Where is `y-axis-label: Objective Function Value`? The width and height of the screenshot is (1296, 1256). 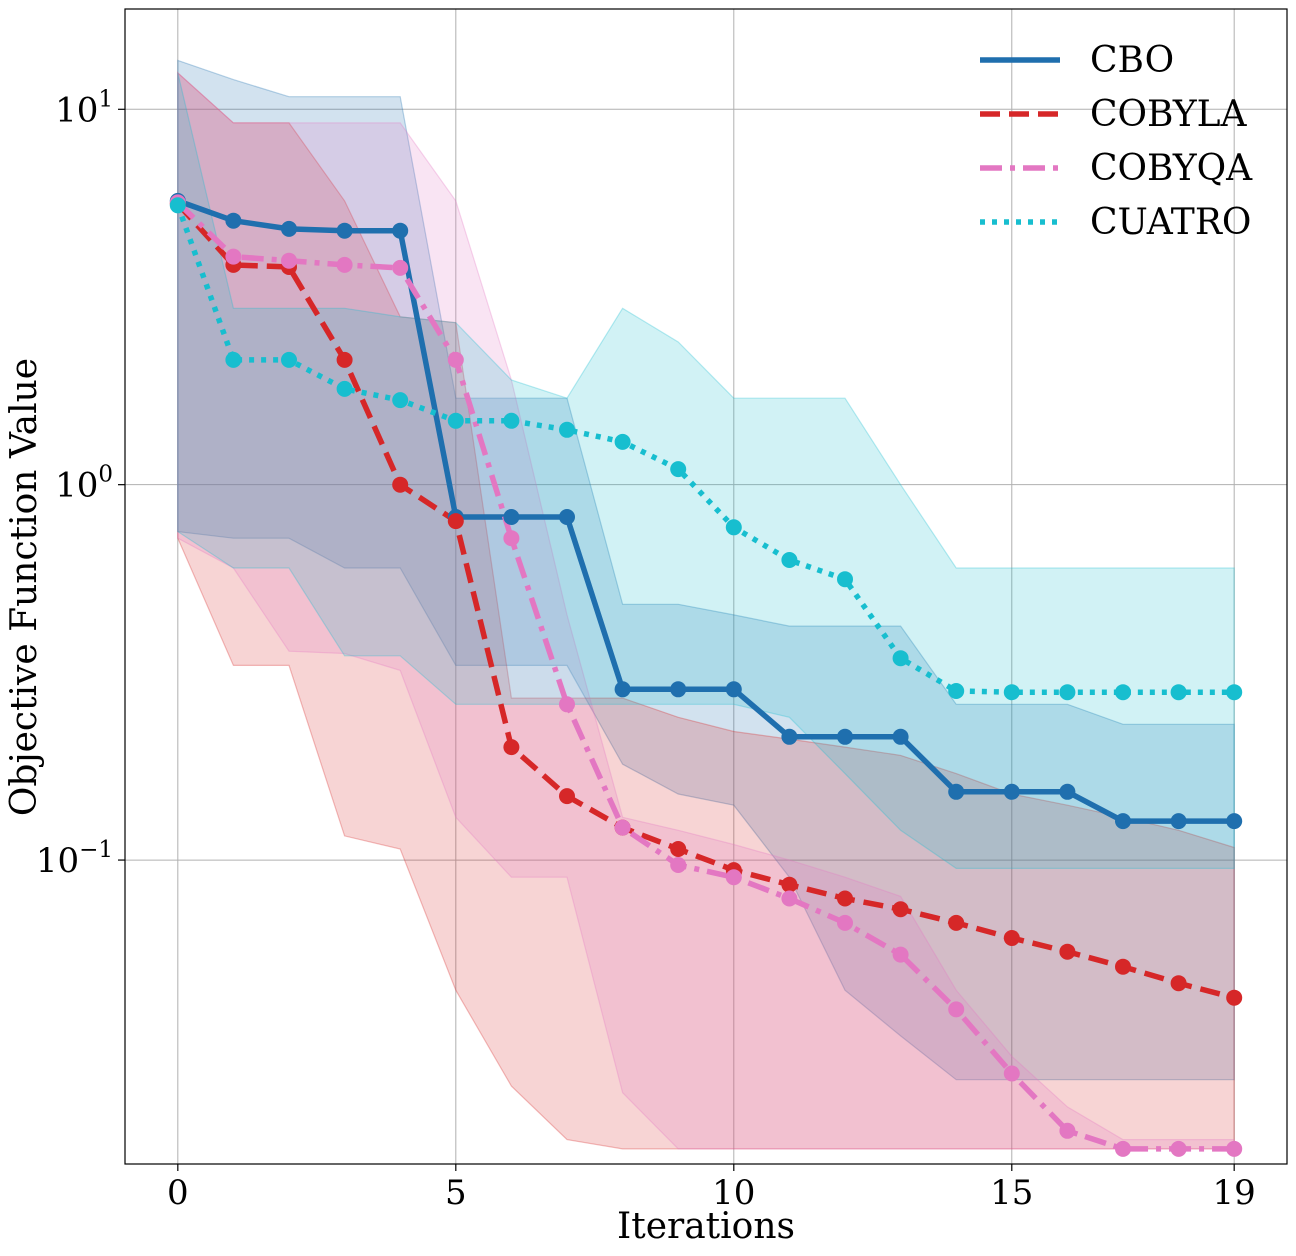
y-axis-label: Objective Function Value is located at coordinates (24, 587).